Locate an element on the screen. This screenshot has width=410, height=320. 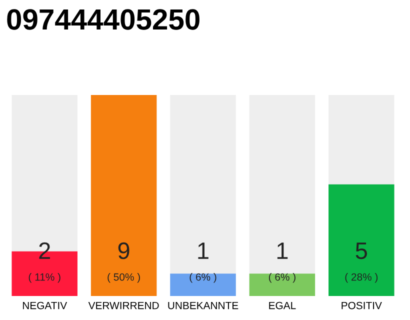
data-label: 5 is located at coordinates (361, 251).